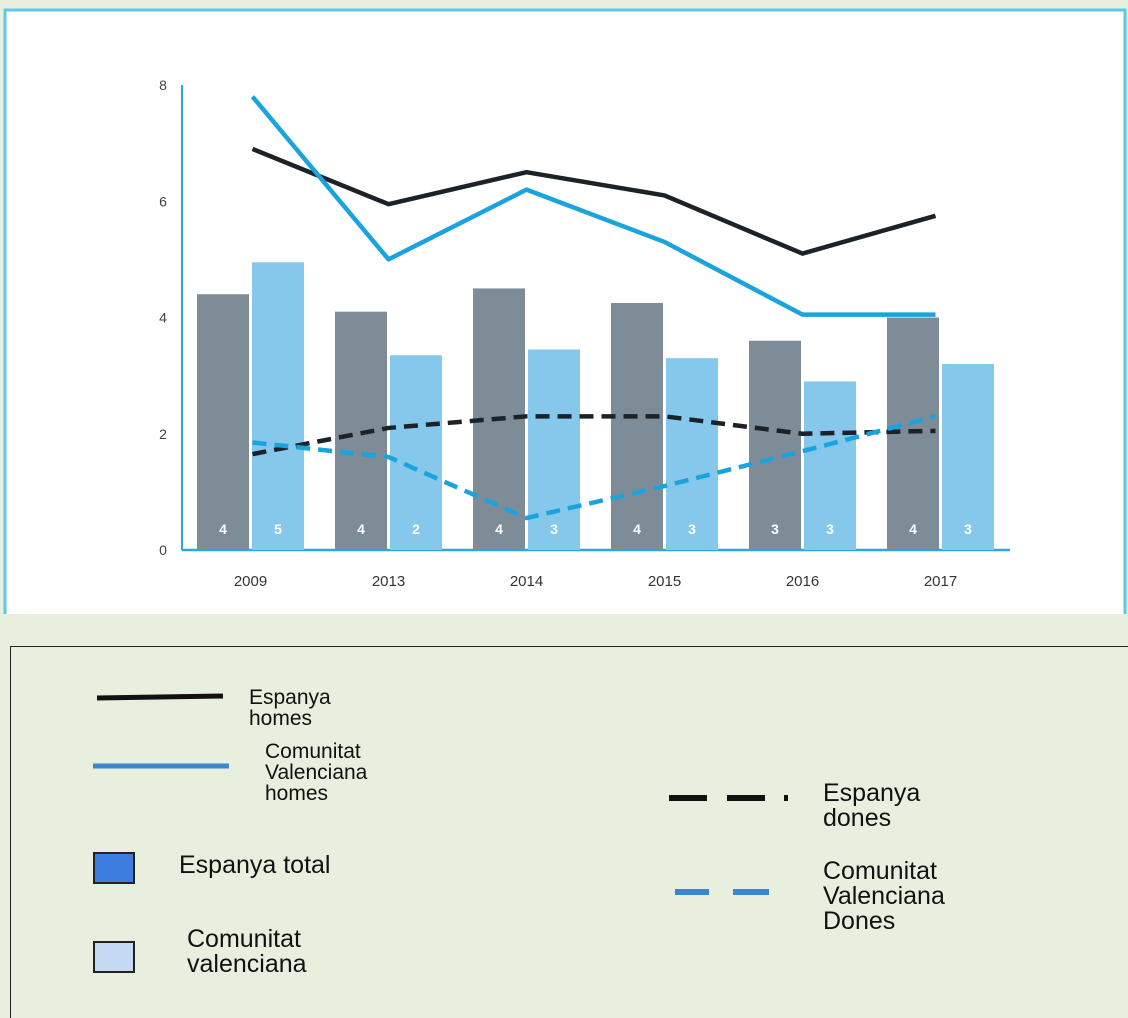 This screenshot has height=1018, width=1128. Describe the element at coordinates (290, 708) in the screenshot. I see `legend-label-espanya-homes: Espanya homes` at that location.